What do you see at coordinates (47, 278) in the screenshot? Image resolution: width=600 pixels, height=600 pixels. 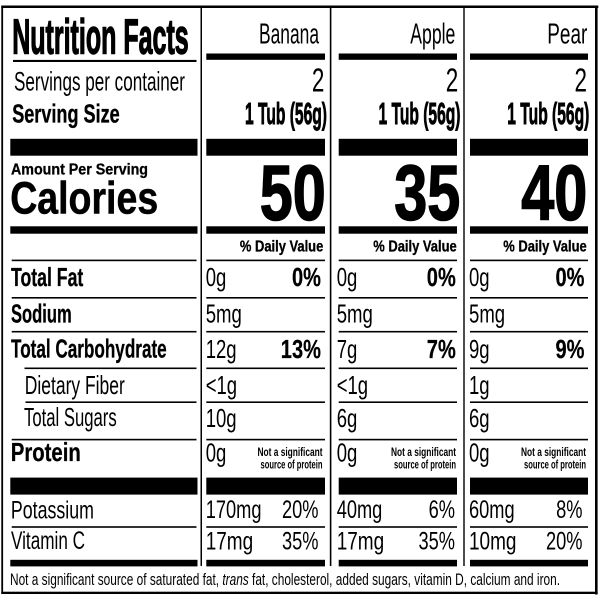 I see `svg-text: Total Fat` at bounding box center [47, 278].